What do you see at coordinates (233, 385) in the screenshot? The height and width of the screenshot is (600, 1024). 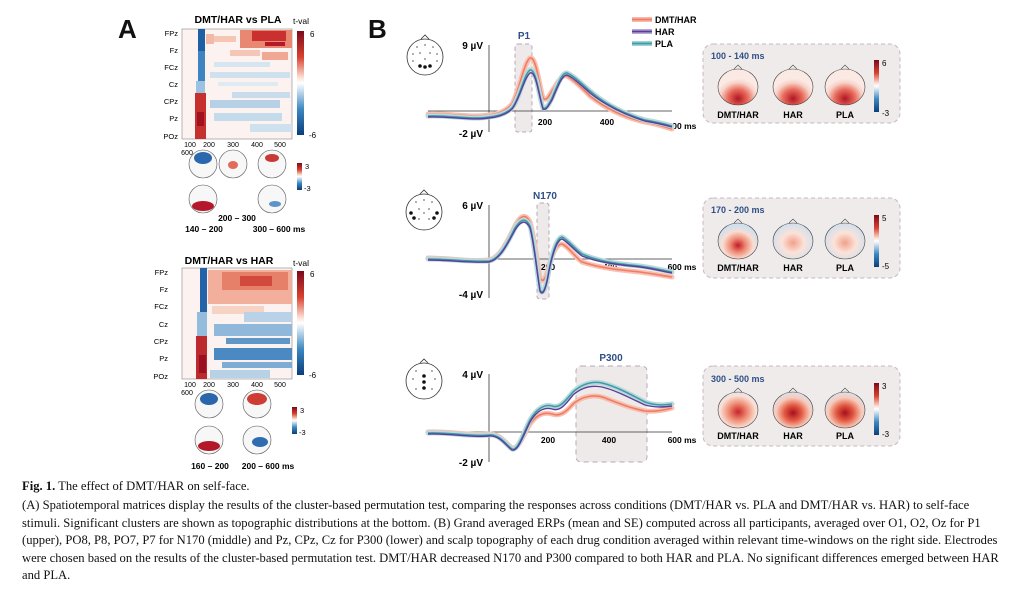 I see `x-tick: 300` at bounding box center [233, 385].